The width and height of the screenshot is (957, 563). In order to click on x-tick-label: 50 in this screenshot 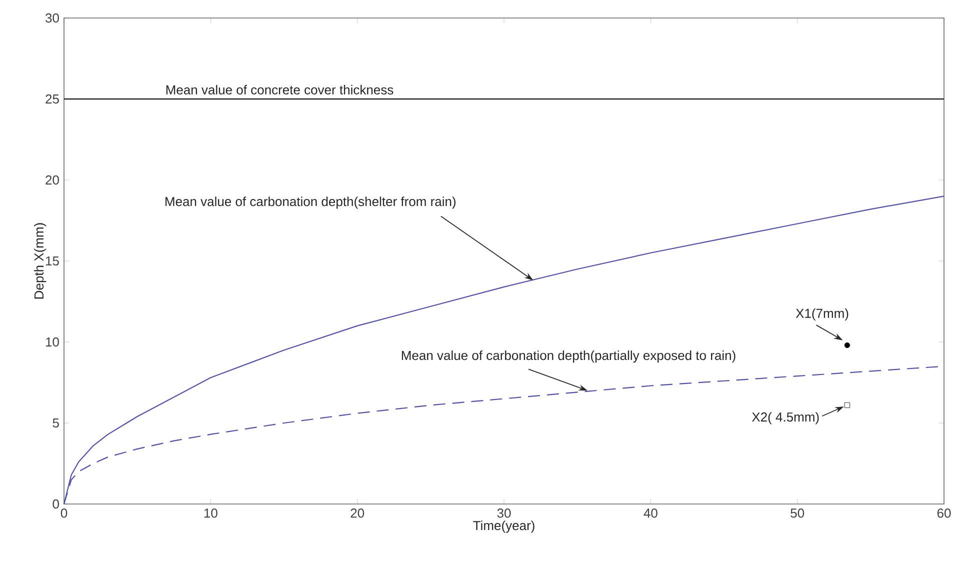, I will do `click(797, 513)`.